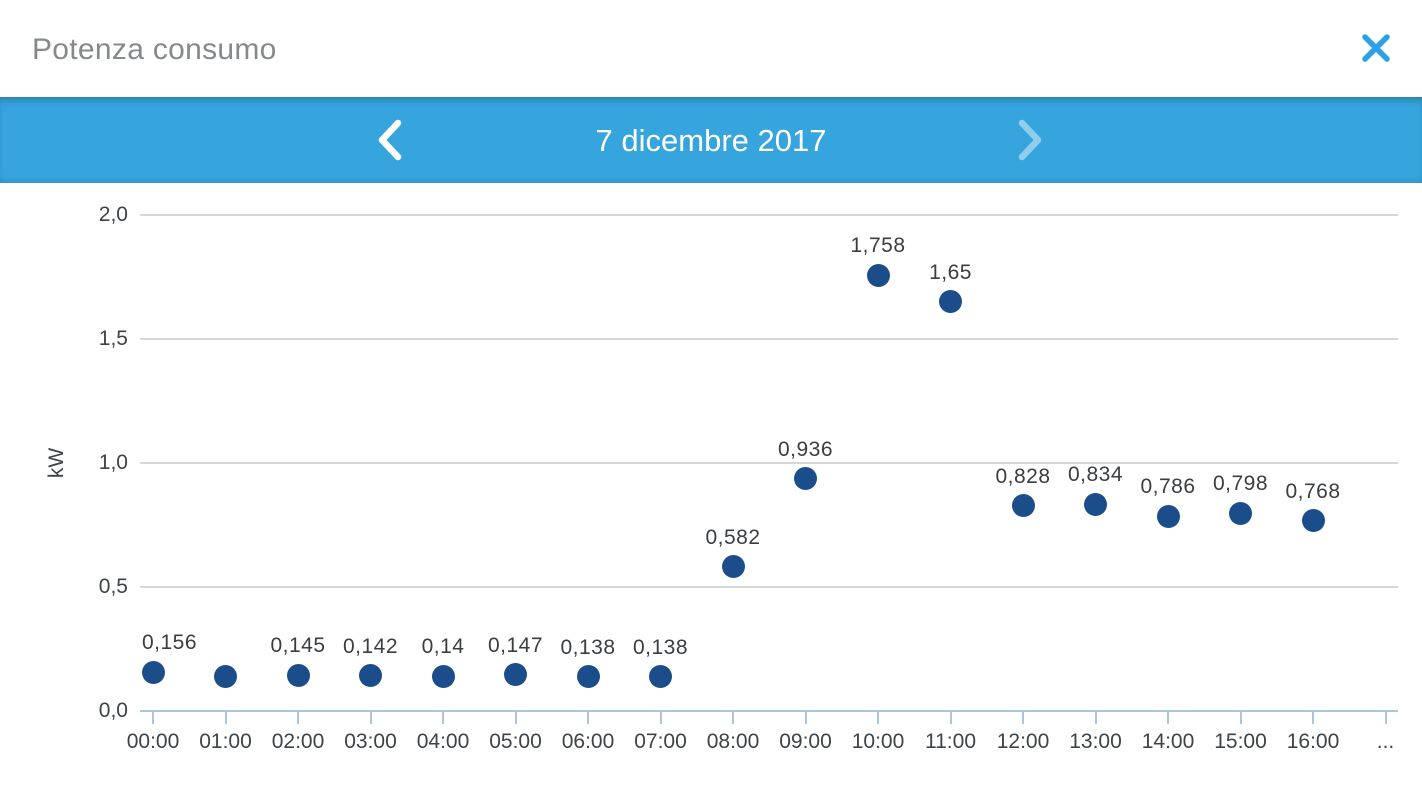 Image resolution: width=1422 pixels, height=800 pixels. I want to click on data-point-label: 0,142, so click(370, 646).